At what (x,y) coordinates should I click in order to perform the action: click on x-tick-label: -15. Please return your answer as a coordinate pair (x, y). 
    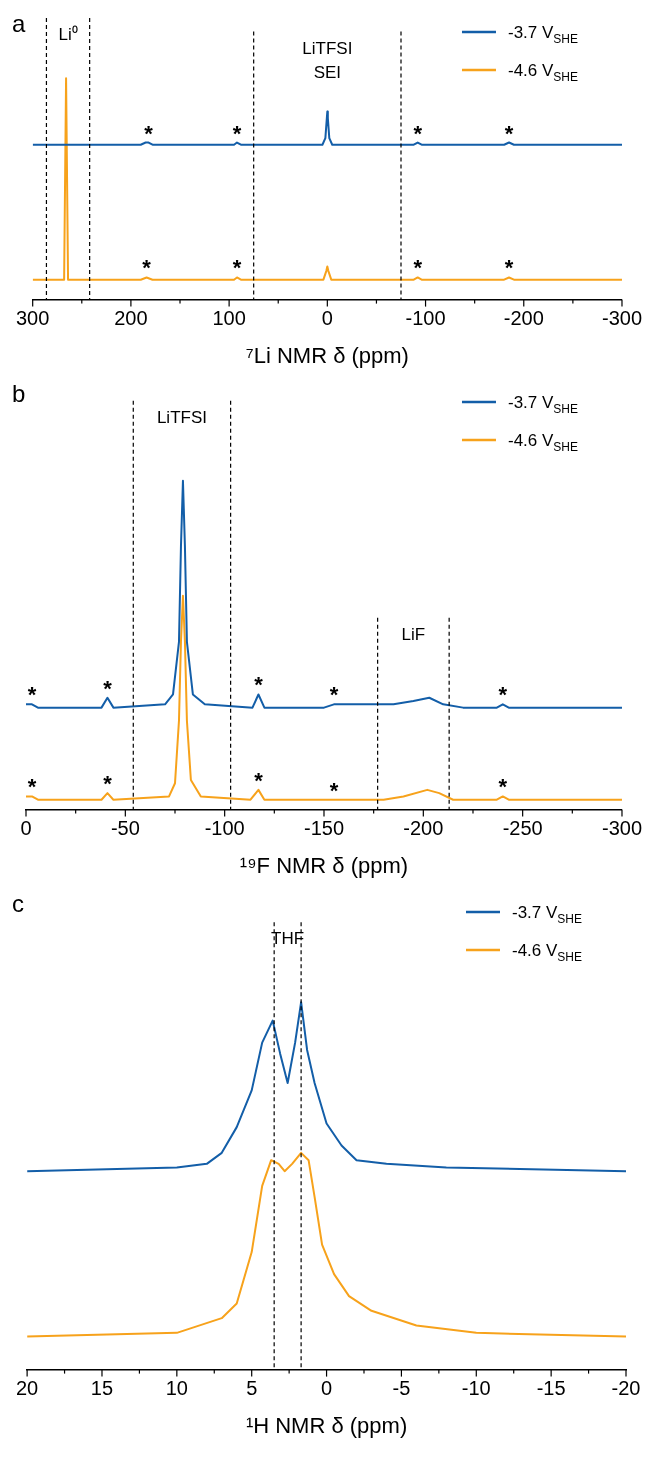
    Looking at the image, I should click on (551, 1388).